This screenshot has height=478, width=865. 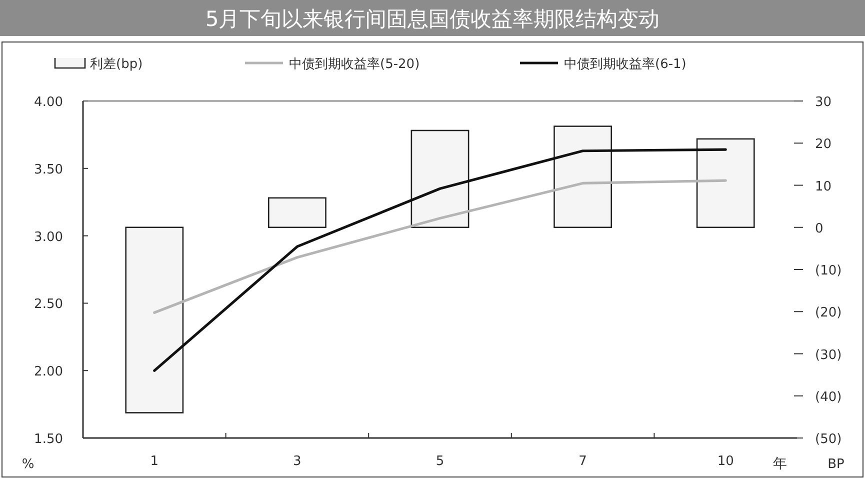 I want to click on y2-tick-label: (40), so click(x=828, y=397).